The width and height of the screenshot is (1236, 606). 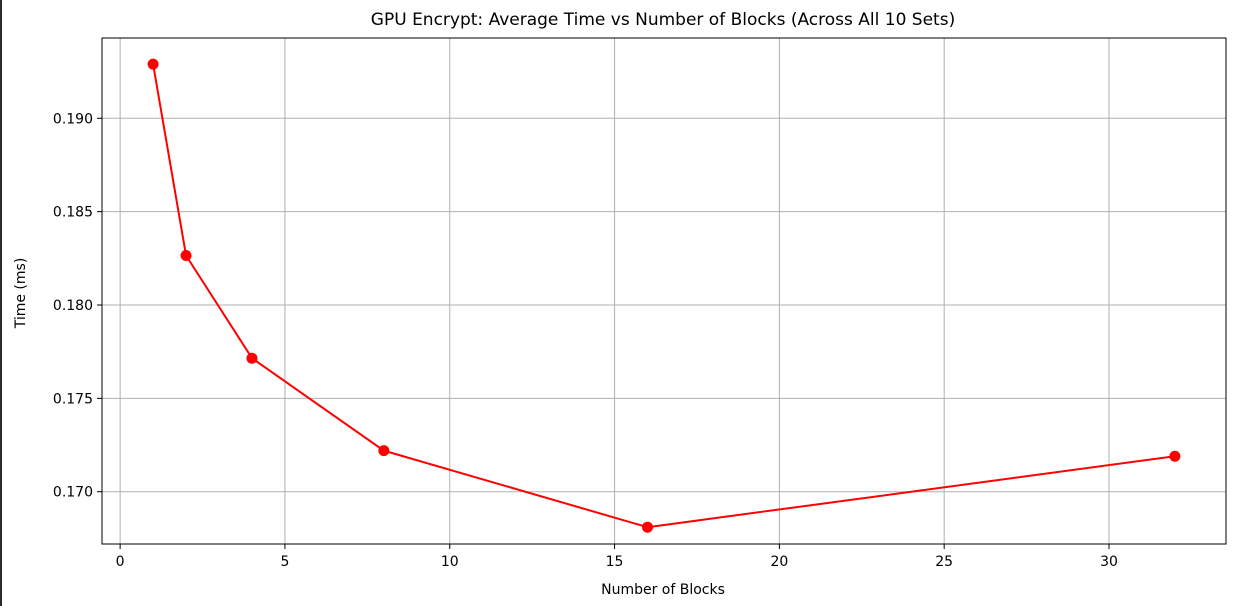 What do you see at coordinates (615, 562) in the screenshot?
I see `x-tick-label: 15` at bounding box center [615, 562].